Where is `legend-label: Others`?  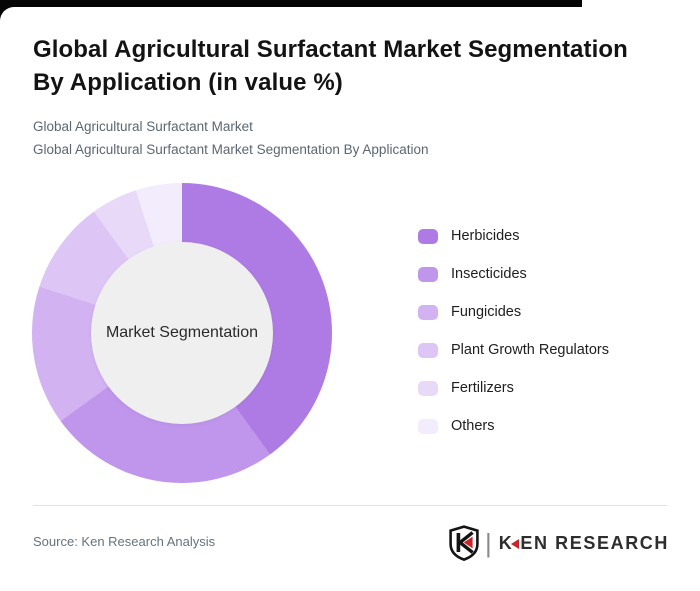
legend-label: Others is located at coordinates (473, 426).